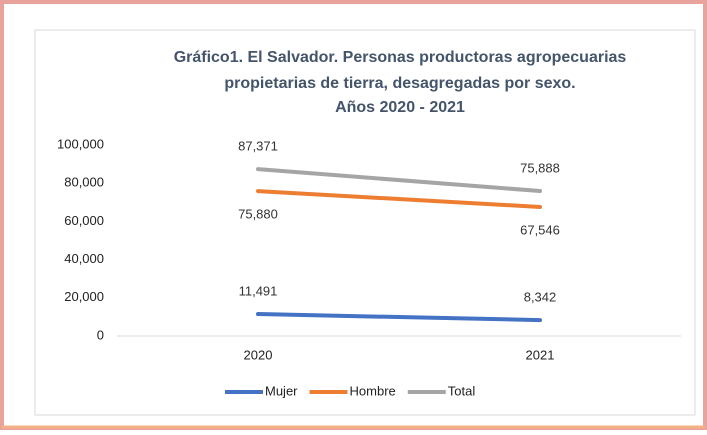 Image resolution: width=707 pixels, height=435 pixels. Describe the element at coordinates (540, 297) in the screenshot. I see `data-label: 8,342` at that location.